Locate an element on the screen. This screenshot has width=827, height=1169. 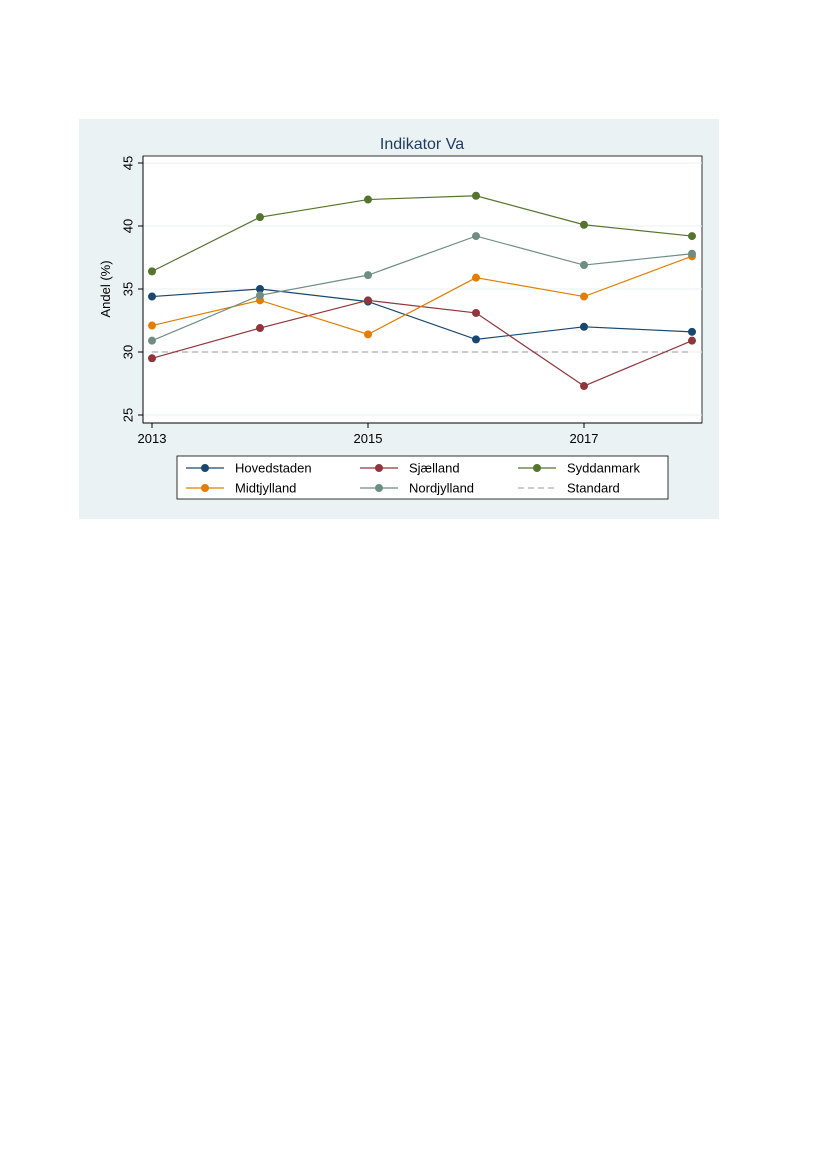
legend-label: Standard is located at coordinates (593, 488).